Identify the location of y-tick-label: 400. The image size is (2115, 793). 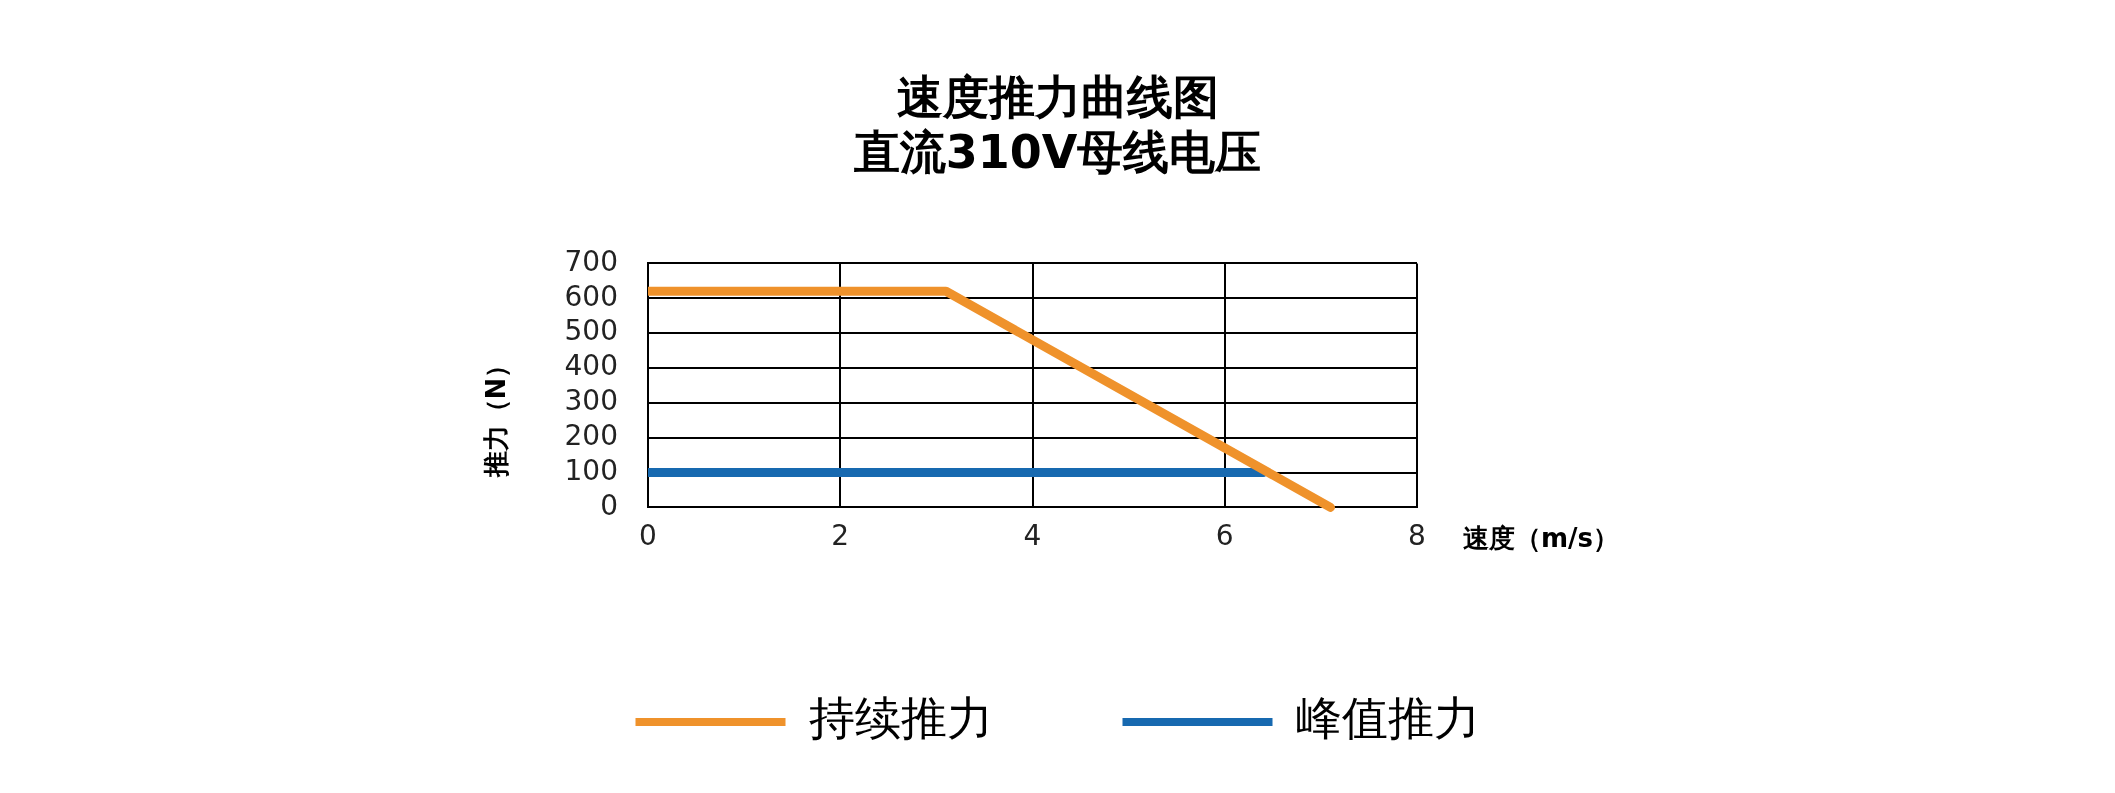
(591, 366).